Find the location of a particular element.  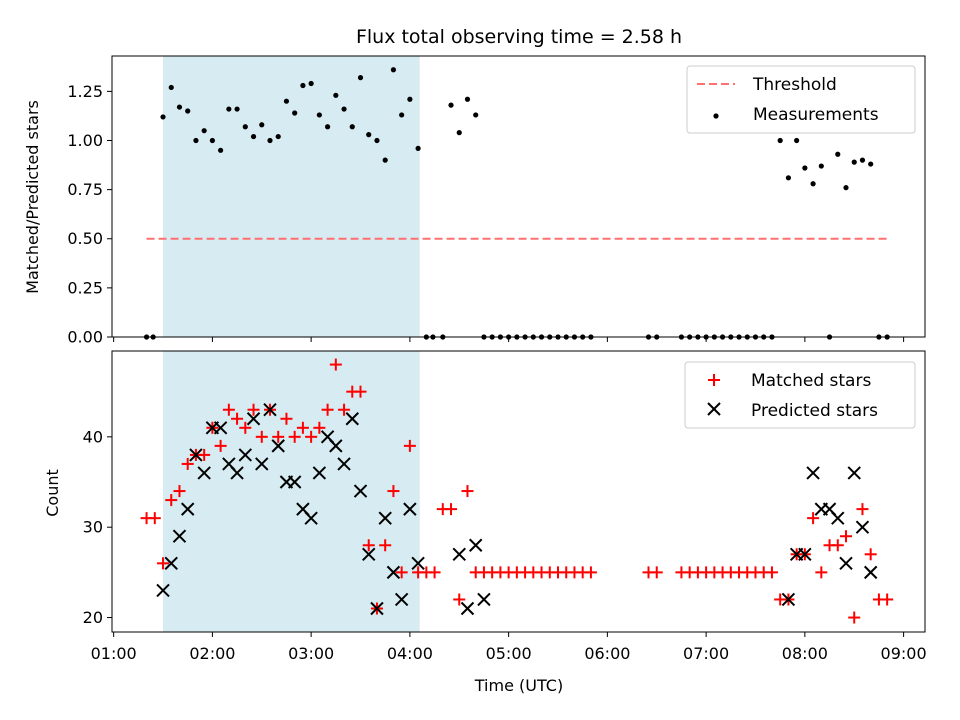

x-tick-label: 05:00 is located at coordinates (509, 653).